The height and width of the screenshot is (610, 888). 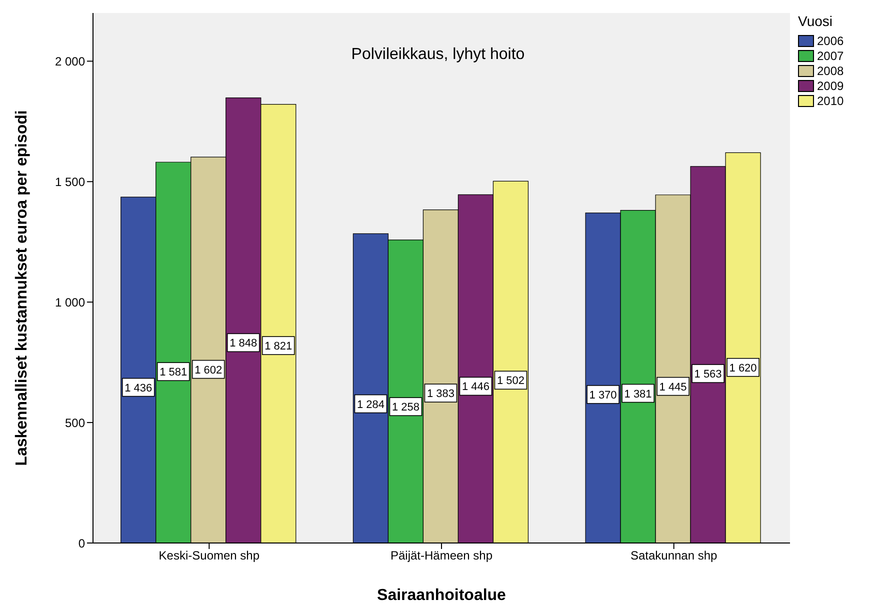 What do you see at coordinates (406, 408) in the screenshot?
I see `data-label: 1 258` at bounding box center [406, 408].